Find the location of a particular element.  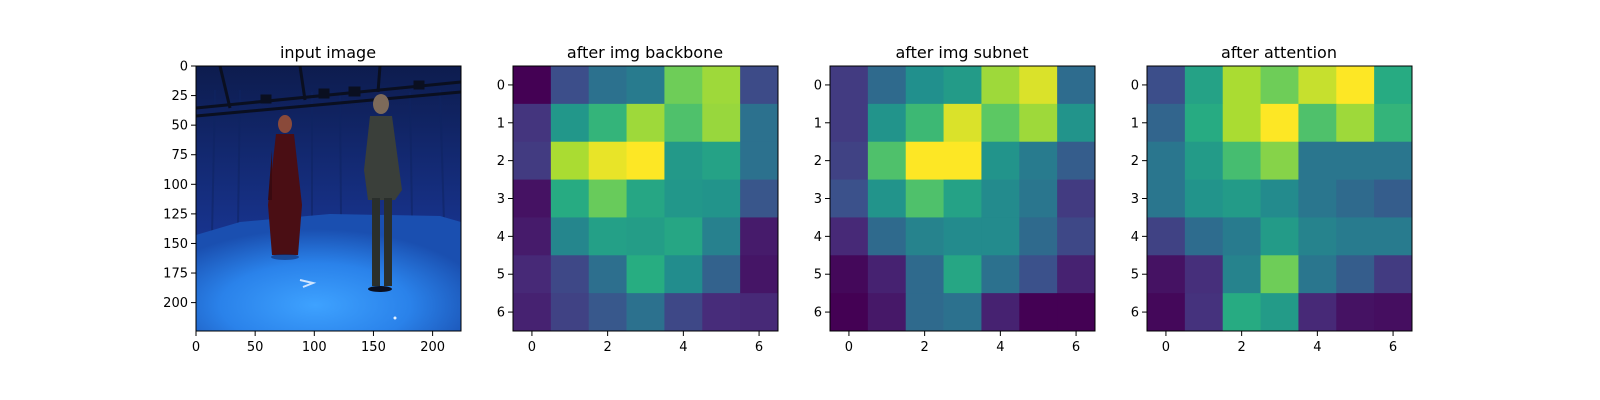

x-tick-label: 100 is located at coordinates (314, 347).